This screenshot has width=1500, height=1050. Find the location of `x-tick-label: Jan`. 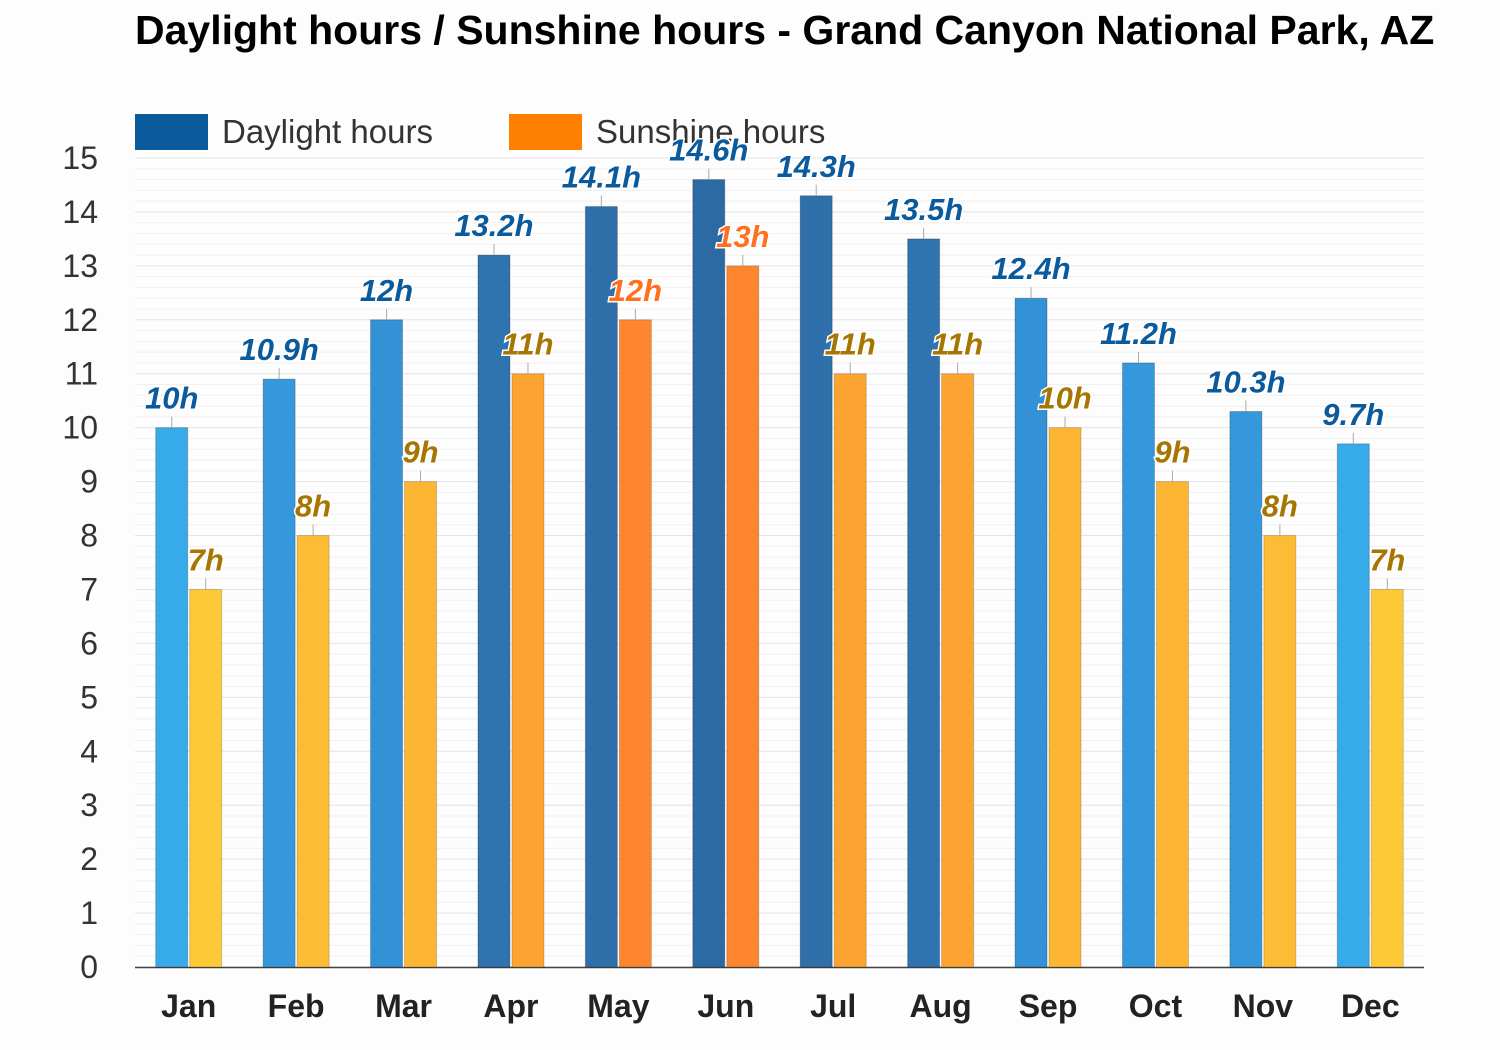

x-tick-label: Jan is located at coordinates (188, 1006).